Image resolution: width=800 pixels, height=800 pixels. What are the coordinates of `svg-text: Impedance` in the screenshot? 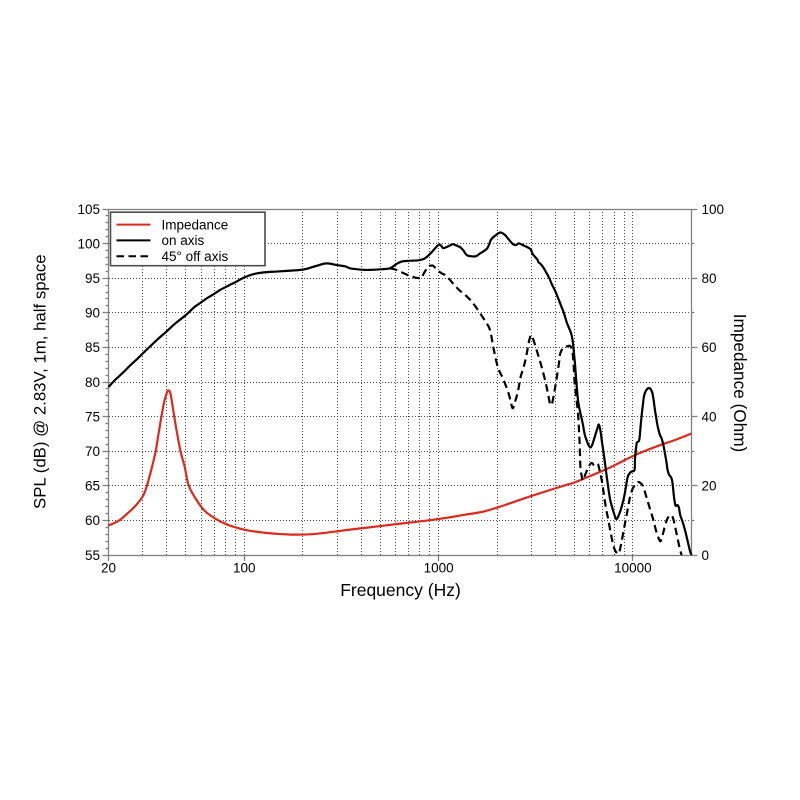 It's located at (195, 224).